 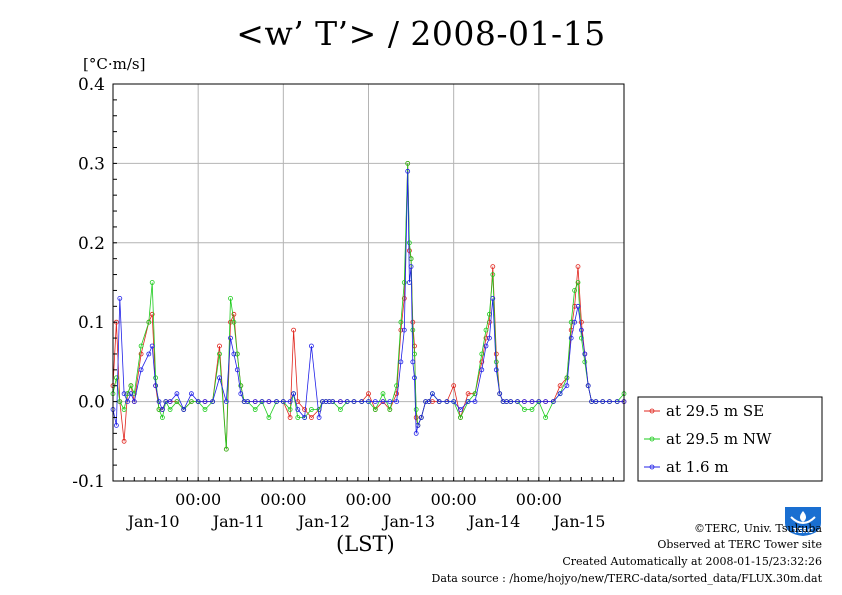 I want to click on x-day-tick-label: Jan-10, so click(x=153, y=521).